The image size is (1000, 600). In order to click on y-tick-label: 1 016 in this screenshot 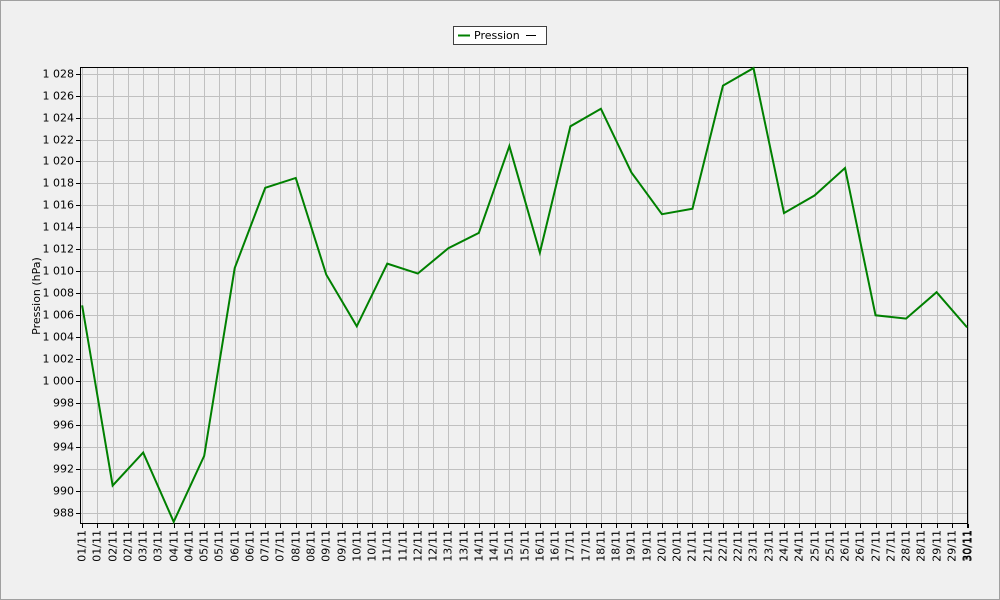, I will do `click(59, 205)`.